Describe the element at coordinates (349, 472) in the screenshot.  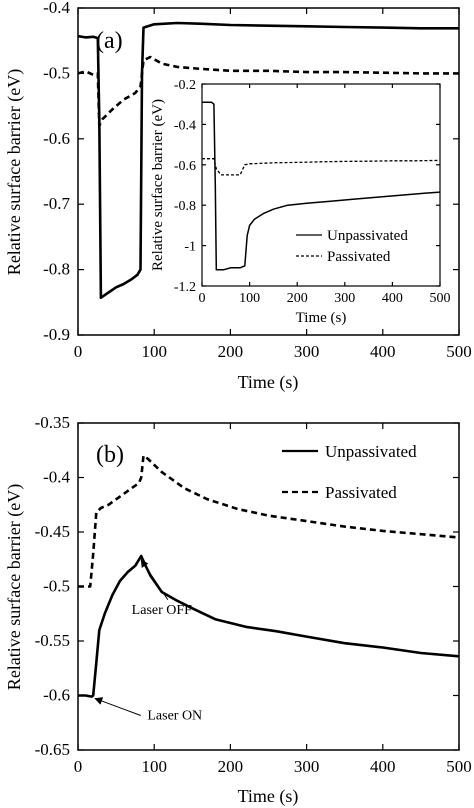
I see `panel-b-legend: Unpassivated Passivated` at that location.